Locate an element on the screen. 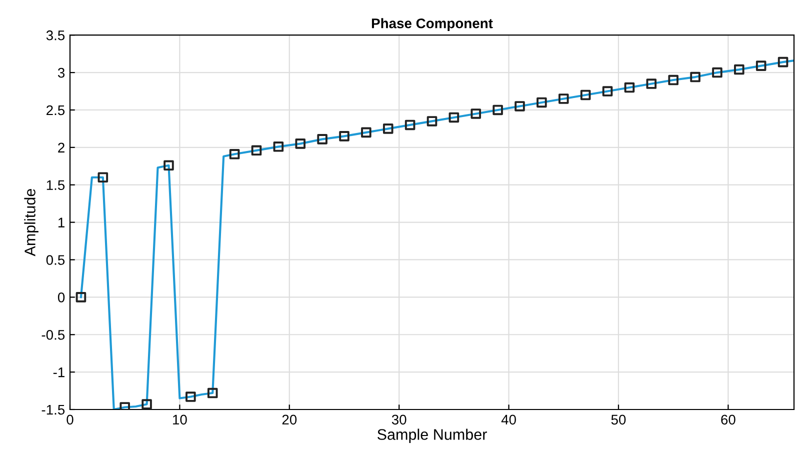  x-tick-label: 50 is located at coordinates (618, 419).